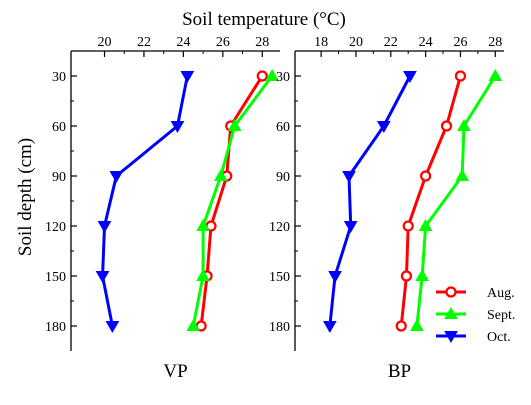 Image resolution: width=531 pixels, height=405 pixels. I want to click on legend: Aug. Sept. Oct., so click(475, 315).